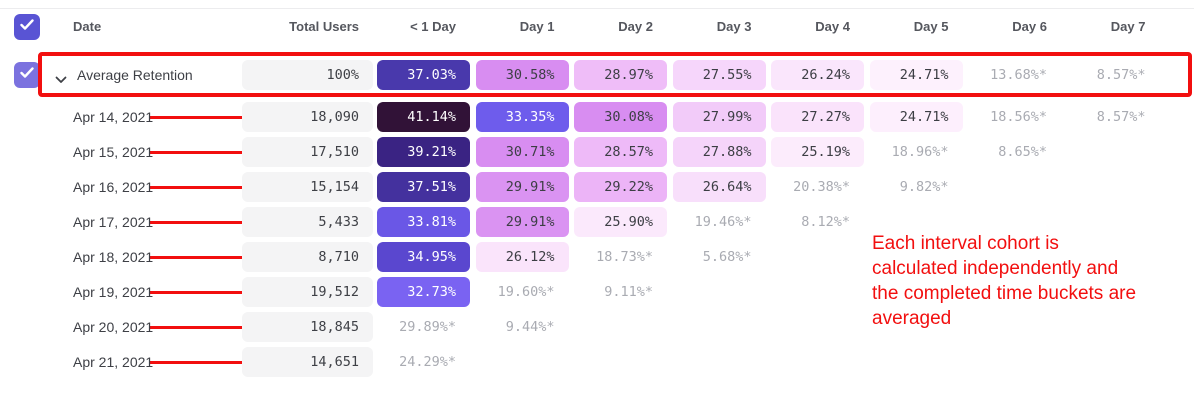 Image resolution: width=1194 pixels, height=409 pixels. What do you see at coordinates (1004, 293) in the screenshot?
I see `annotation-line: the completed time buckets are` at bounding box center [1004, 293].